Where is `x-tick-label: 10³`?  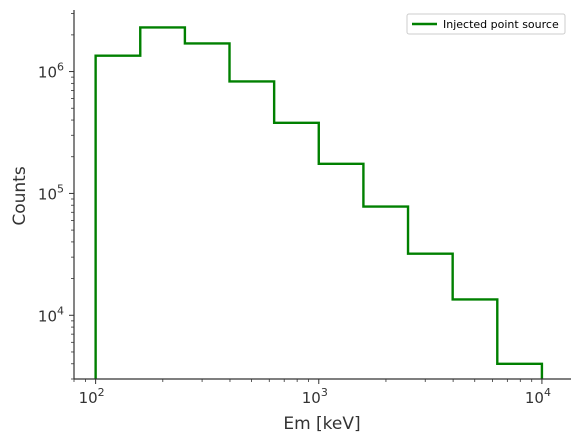 x-tick-label: 10³ is located at coordinates (315, 396).